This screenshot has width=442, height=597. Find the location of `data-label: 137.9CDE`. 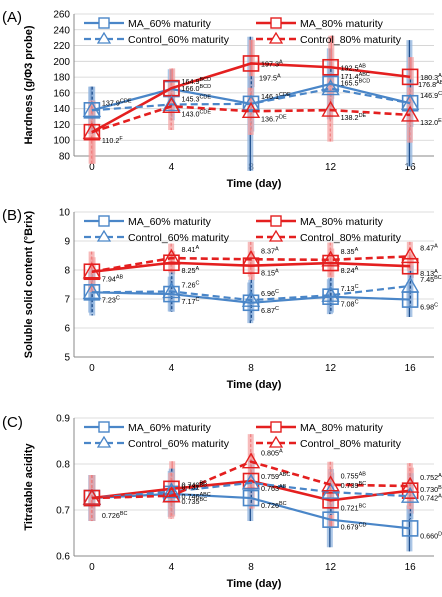

data-label: 137.9CDE is located at coordinates (117, 102).